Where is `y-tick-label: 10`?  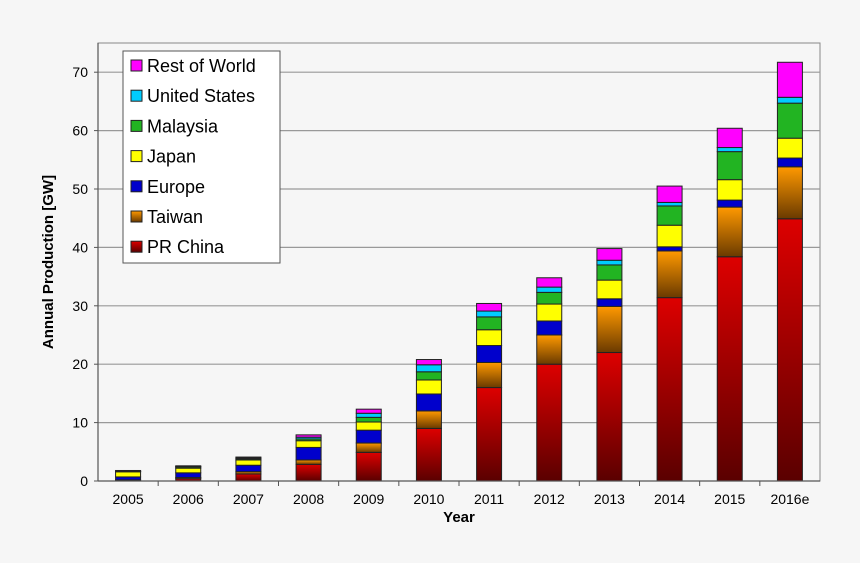
y-tick-label: 10 is located at coordinates (80, 423).